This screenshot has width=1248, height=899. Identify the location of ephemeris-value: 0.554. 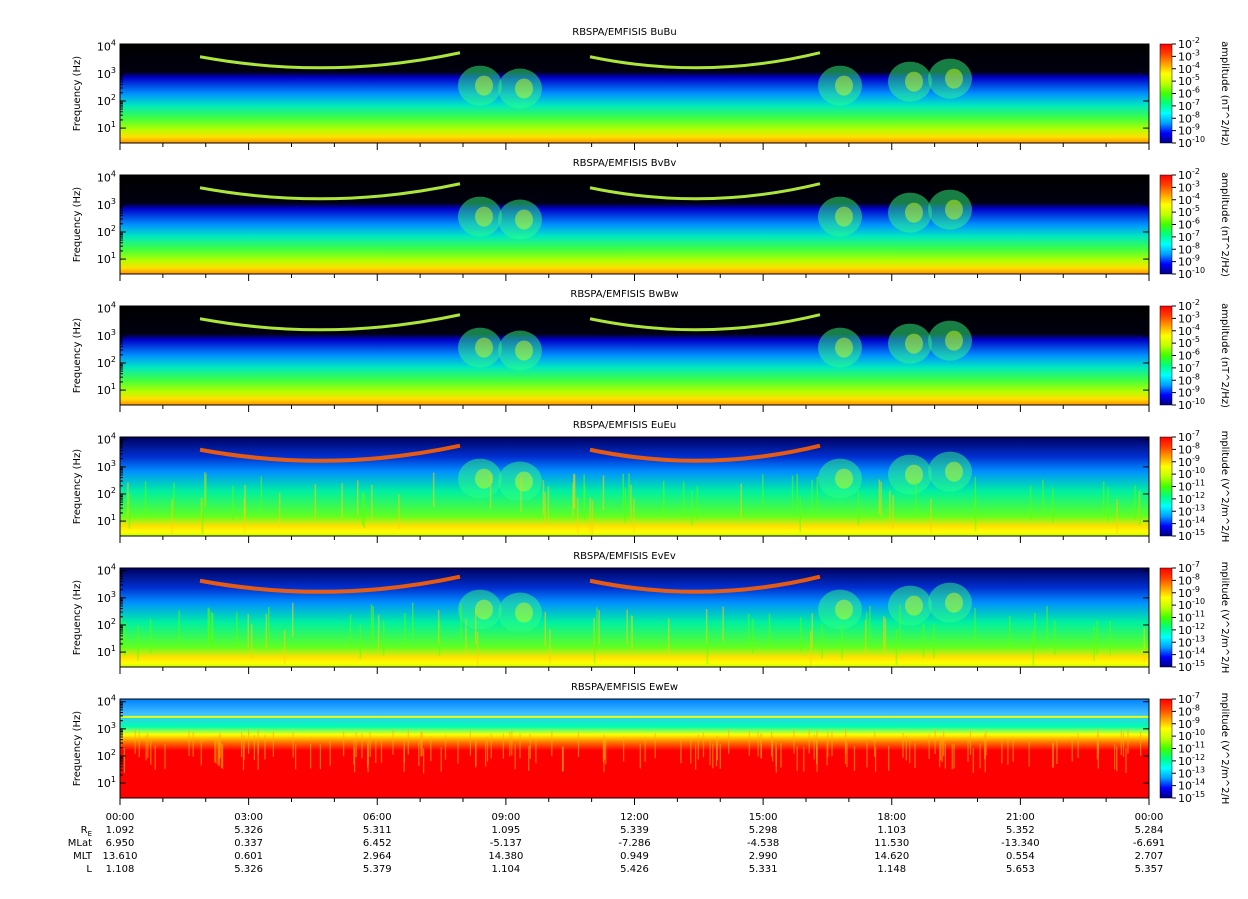
(1020, 856).